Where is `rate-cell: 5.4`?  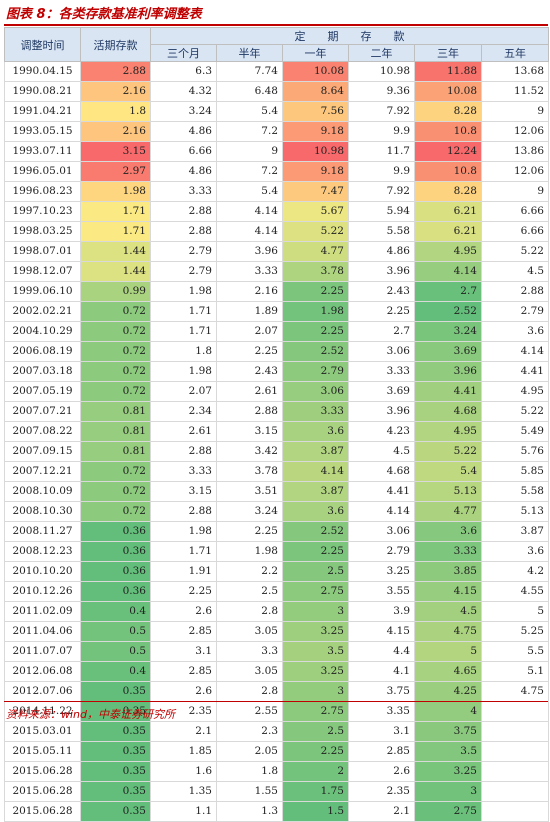 rate-cell: 5.4 is located at coordinates (249, 191).